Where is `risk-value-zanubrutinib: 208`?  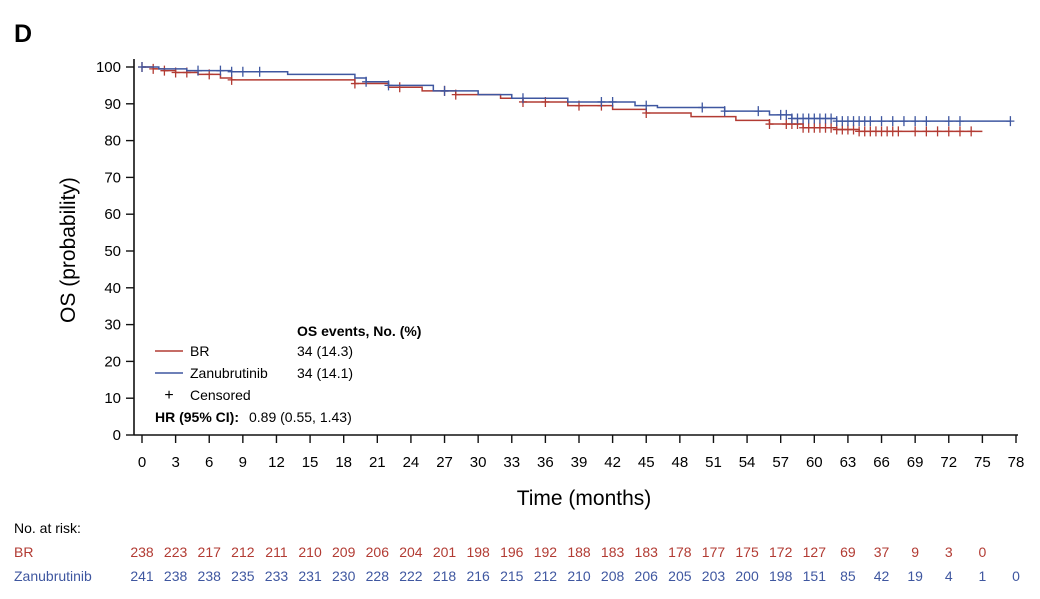 risk-value-zanubrutinib: 208 is located at coordinates (613, 576).